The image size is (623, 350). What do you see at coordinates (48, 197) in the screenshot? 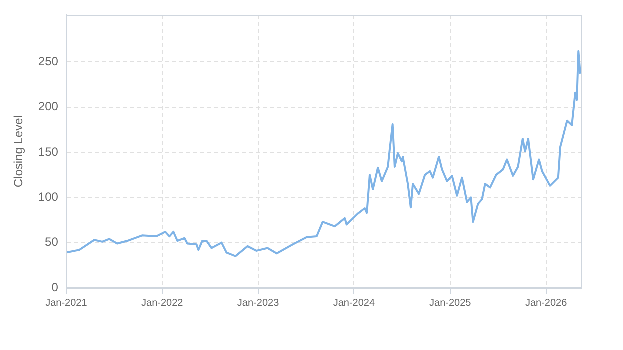
I see `y-tick-label: 100` at bounding box center [48, 197].